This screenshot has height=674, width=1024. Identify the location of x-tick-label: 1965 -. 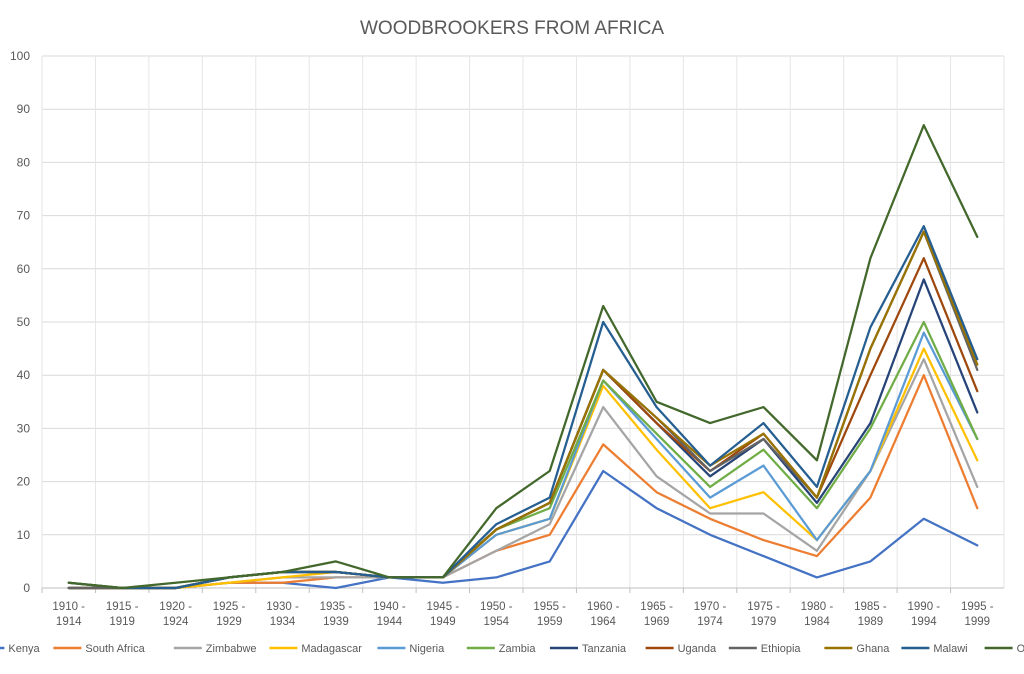
(656, 607).